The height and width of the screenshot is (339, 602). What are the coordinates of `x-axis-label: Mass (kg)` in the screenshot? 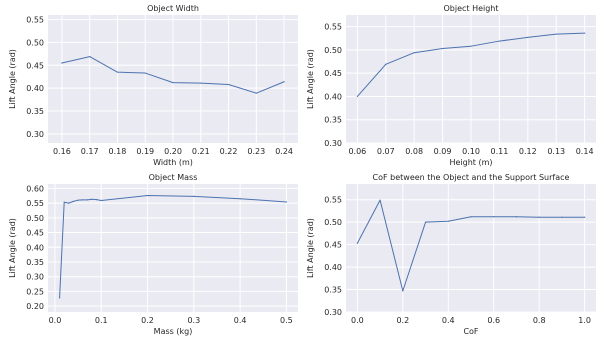 It's located at (173, 331).